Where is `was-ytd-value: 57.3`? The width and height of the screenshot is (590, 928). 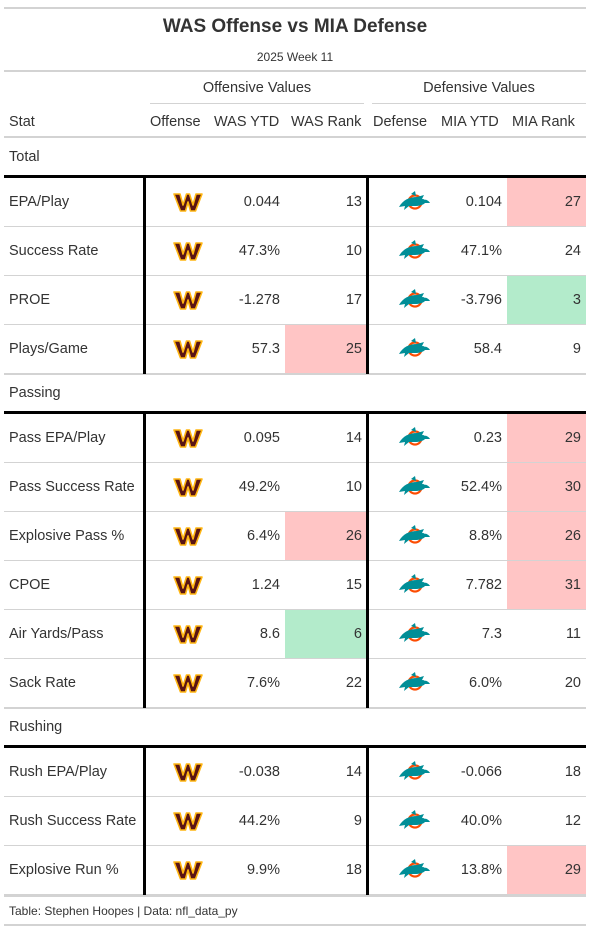
was-ytd-value: 57.3 is located at coordinates (265, 349).